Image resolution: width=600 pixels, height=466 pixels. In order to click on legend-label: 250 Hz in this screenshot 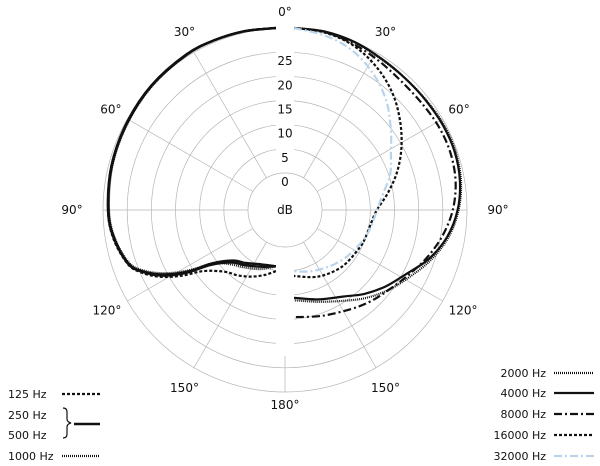, I will do `click(27, 415)`.